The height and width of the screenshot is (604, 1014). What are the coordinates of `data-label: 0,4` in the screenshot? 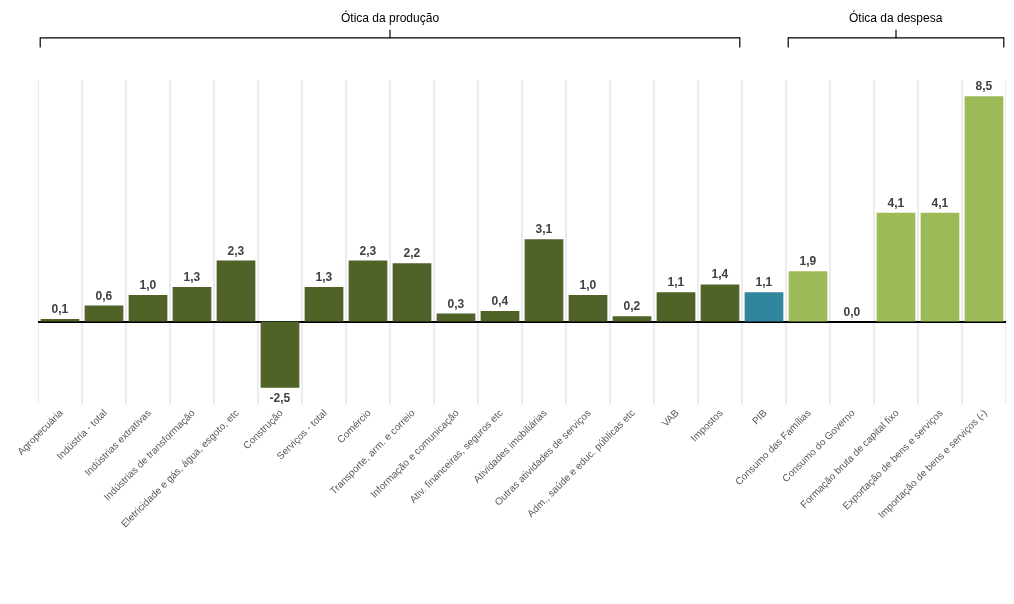 It's located at (500, 300).